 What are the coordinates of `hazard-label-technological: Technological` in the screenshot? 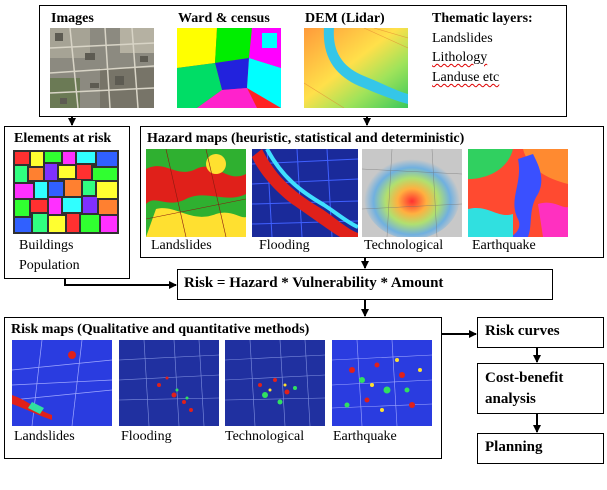 It's located at (404, 245).